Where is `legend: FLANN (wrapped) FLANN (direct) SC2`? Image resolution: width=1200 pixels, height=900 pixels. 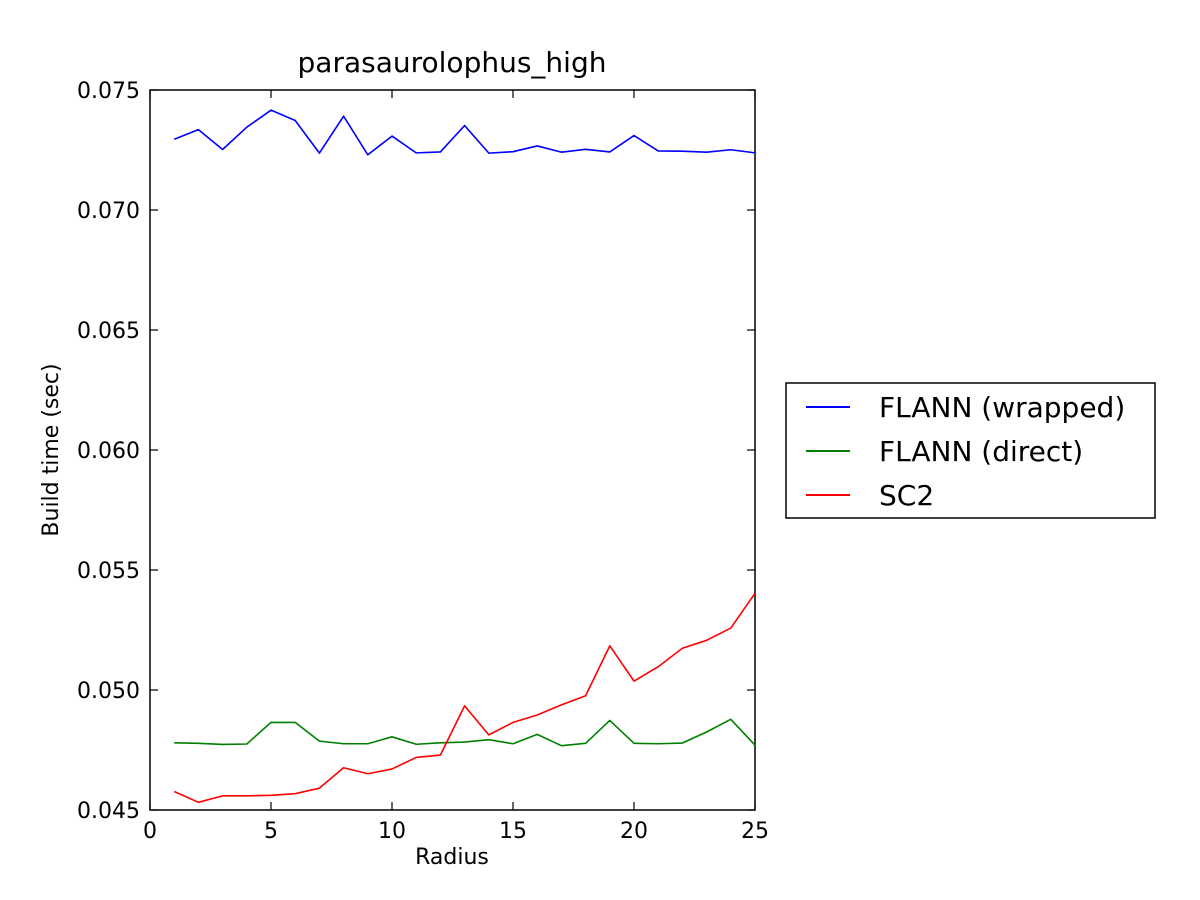
legend: FLANN (wrapped) FLANN (direct) SC2 is located at coordinates (970, 450).